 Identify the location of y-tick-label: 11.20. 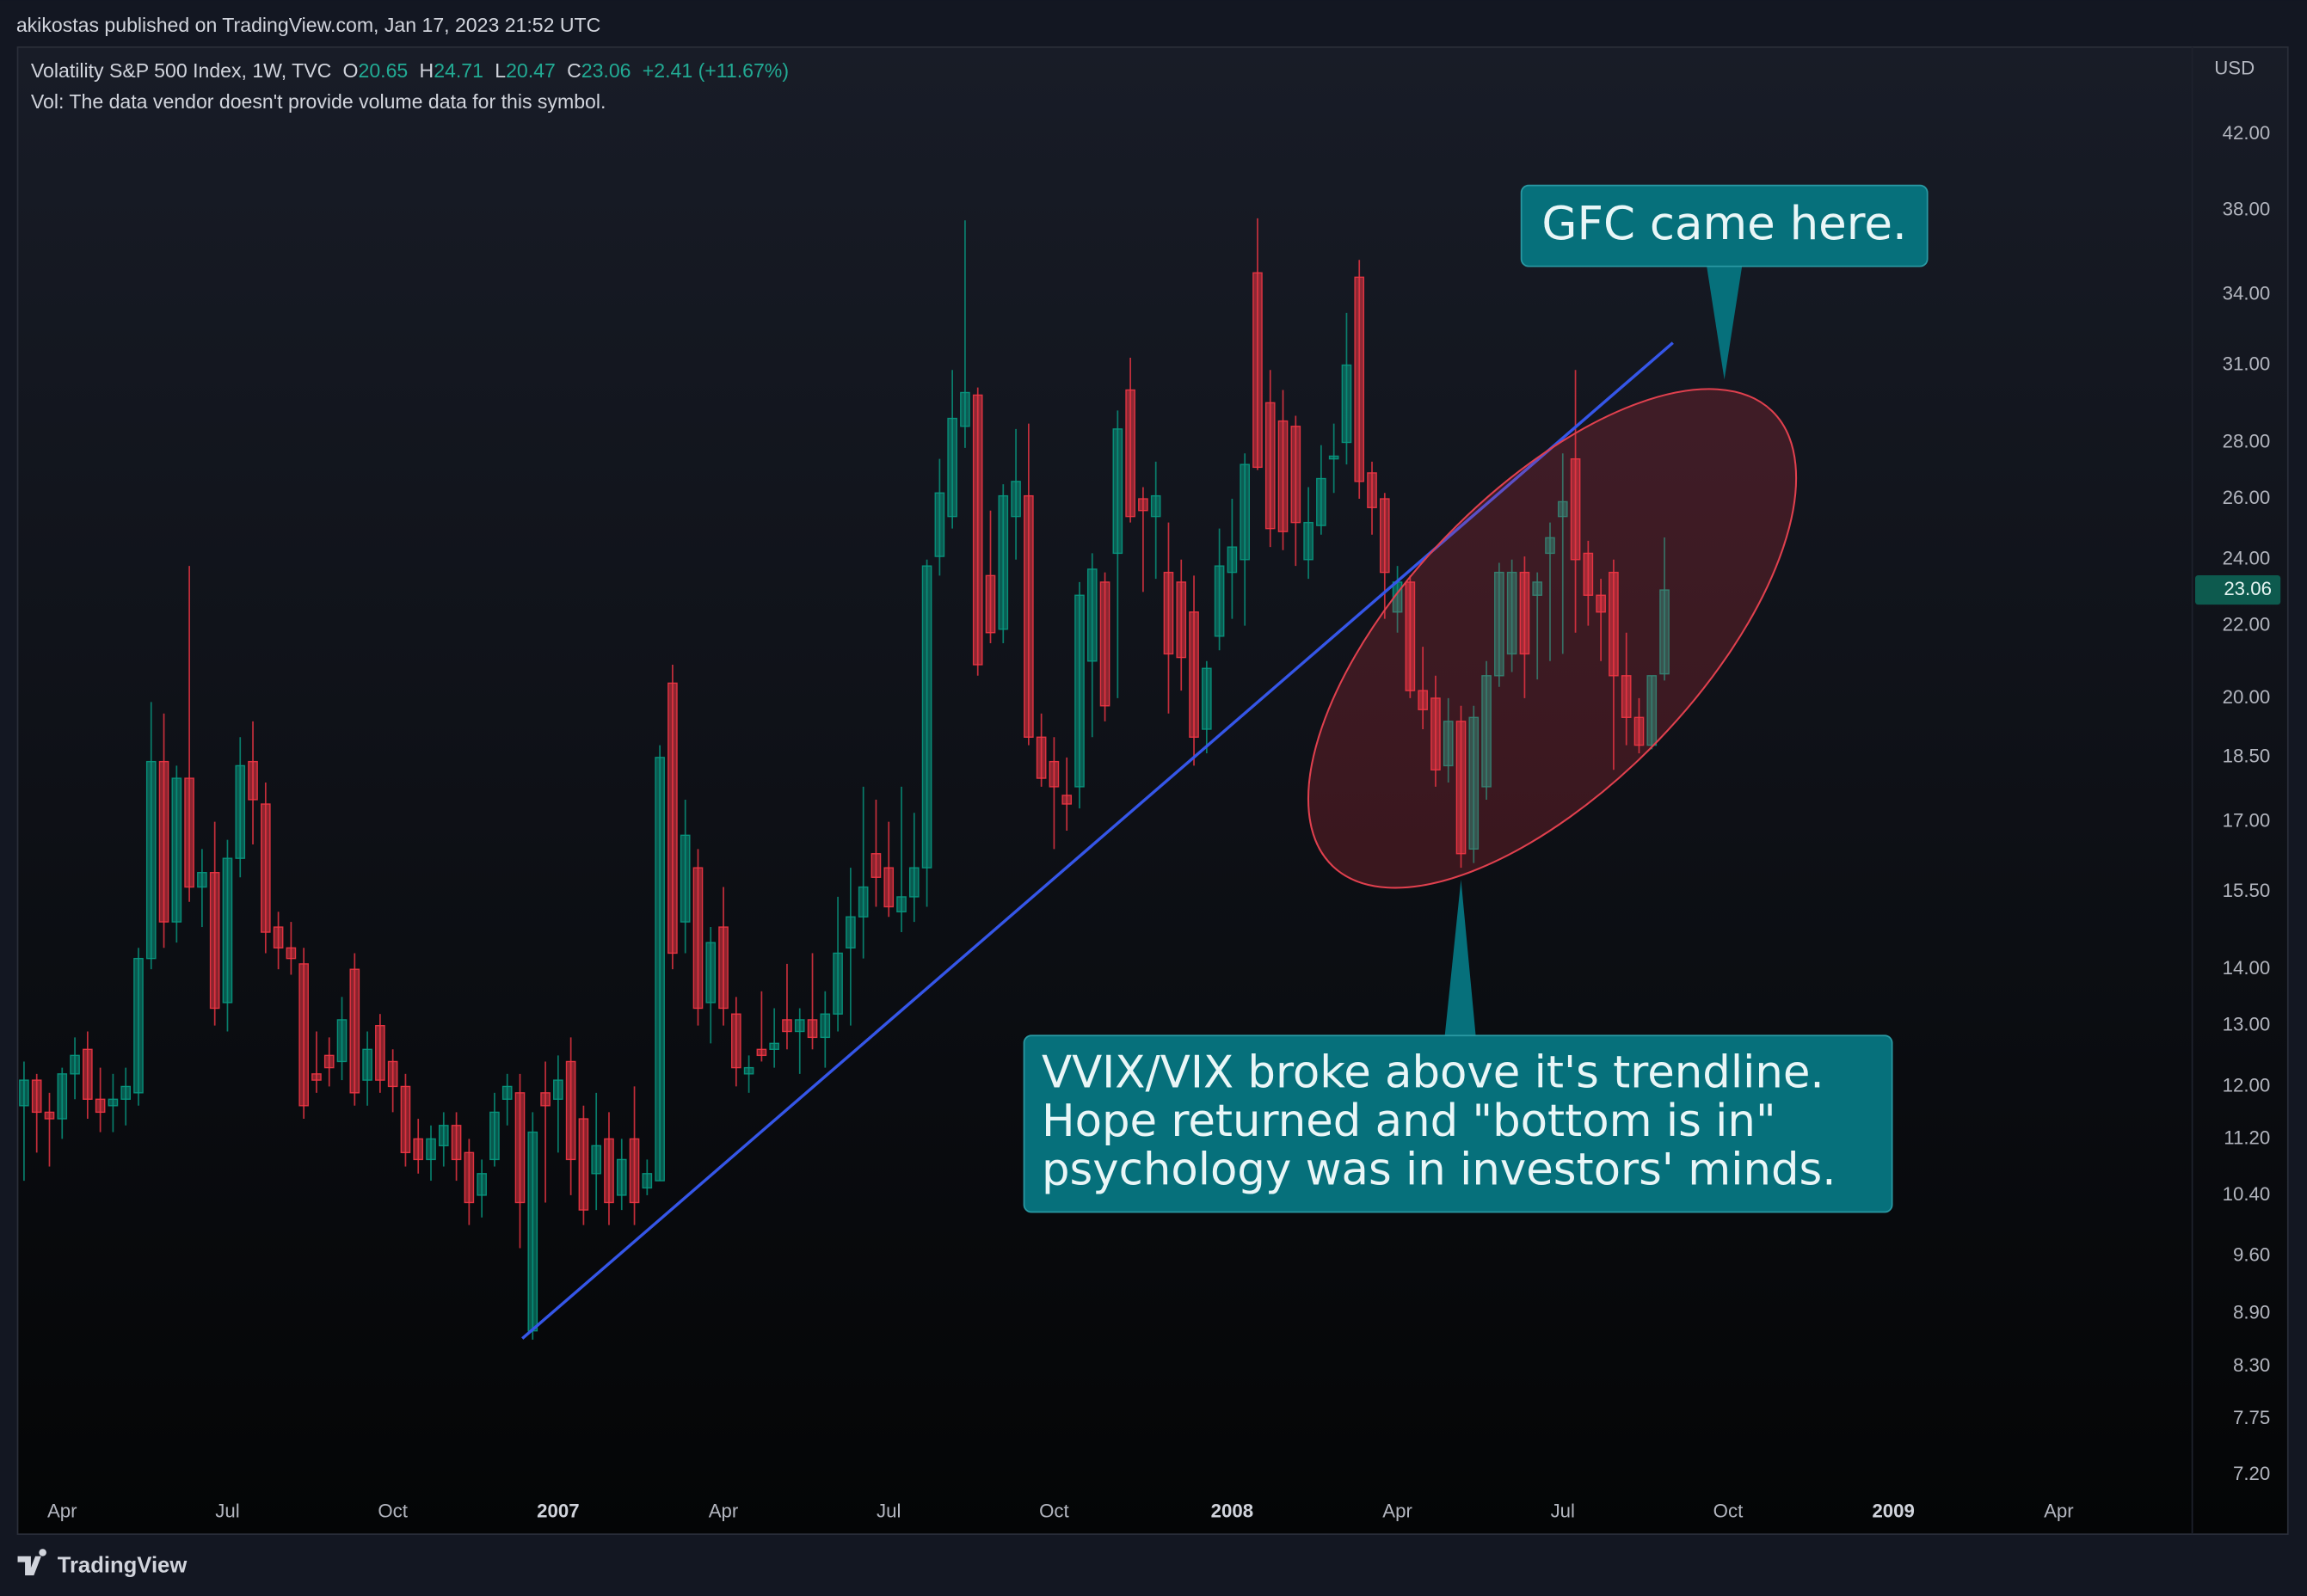
(2247, 1137).